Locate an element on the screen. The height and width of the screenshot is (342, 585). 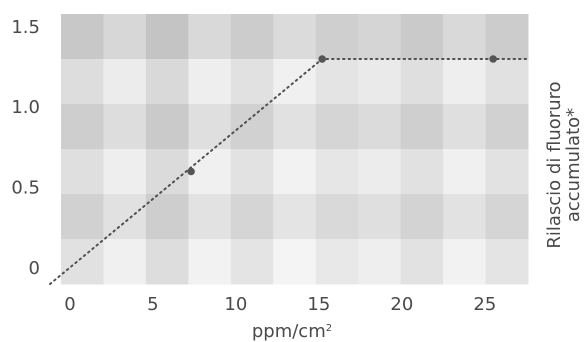
y-tick-label: 0.5 is located at coordinates (25, 188).